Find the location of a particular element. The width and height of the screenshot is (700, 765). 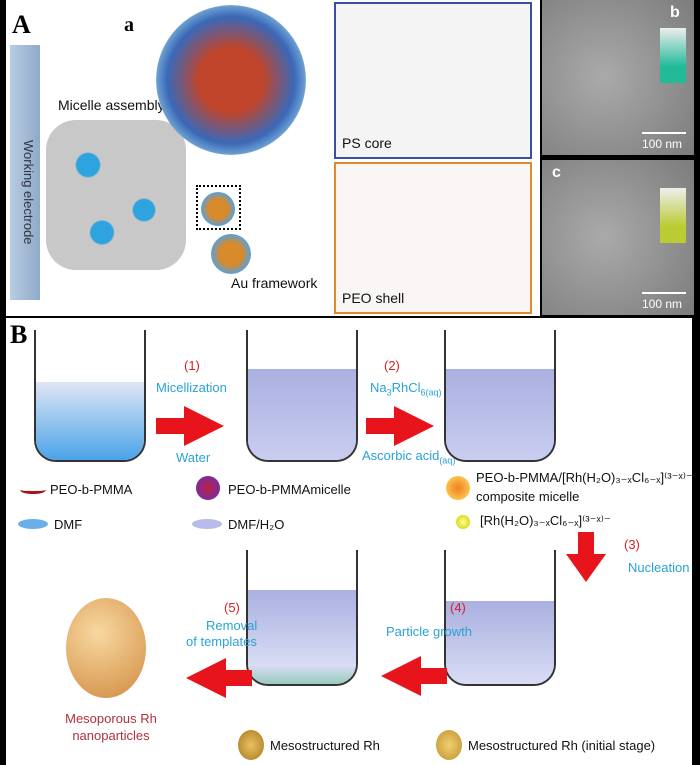

water-label: Water is located at coordinates (193, 457).